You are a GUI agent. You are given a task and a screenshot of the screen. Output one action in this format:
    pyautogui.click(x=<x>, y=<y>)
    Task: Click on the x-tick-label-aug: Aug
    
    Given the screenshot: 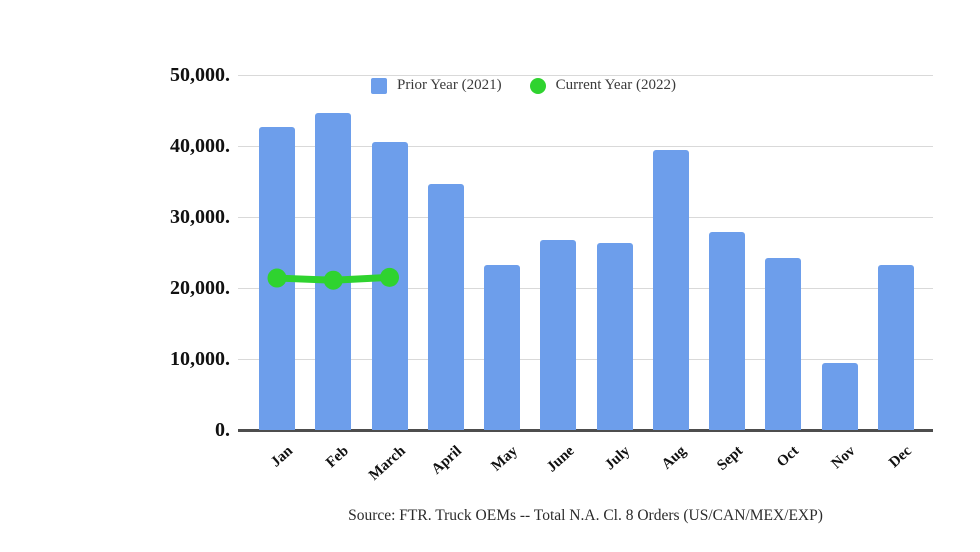 What is the action you would take?
    pyautogui.click(x=674, y=458)
    